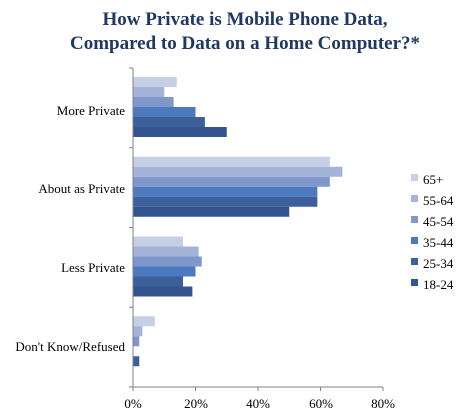 The image size is (474, 417). What do you see at coordinates (438, 200) in the screenshot?
I see `legend-label-55-64: 55-64` at bounding box center [438, 200].